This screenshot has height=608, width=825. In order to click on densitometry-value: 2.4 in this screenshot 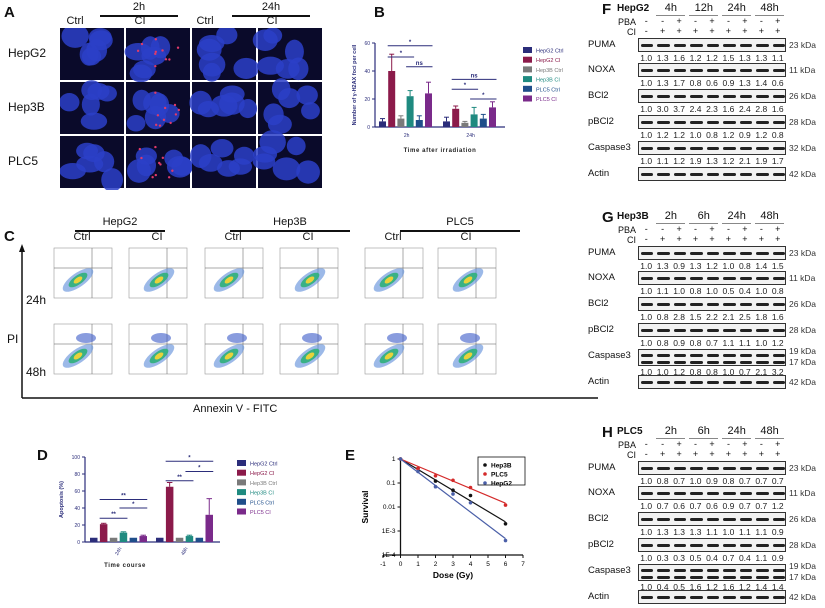, I will do `click(744, 109)`.